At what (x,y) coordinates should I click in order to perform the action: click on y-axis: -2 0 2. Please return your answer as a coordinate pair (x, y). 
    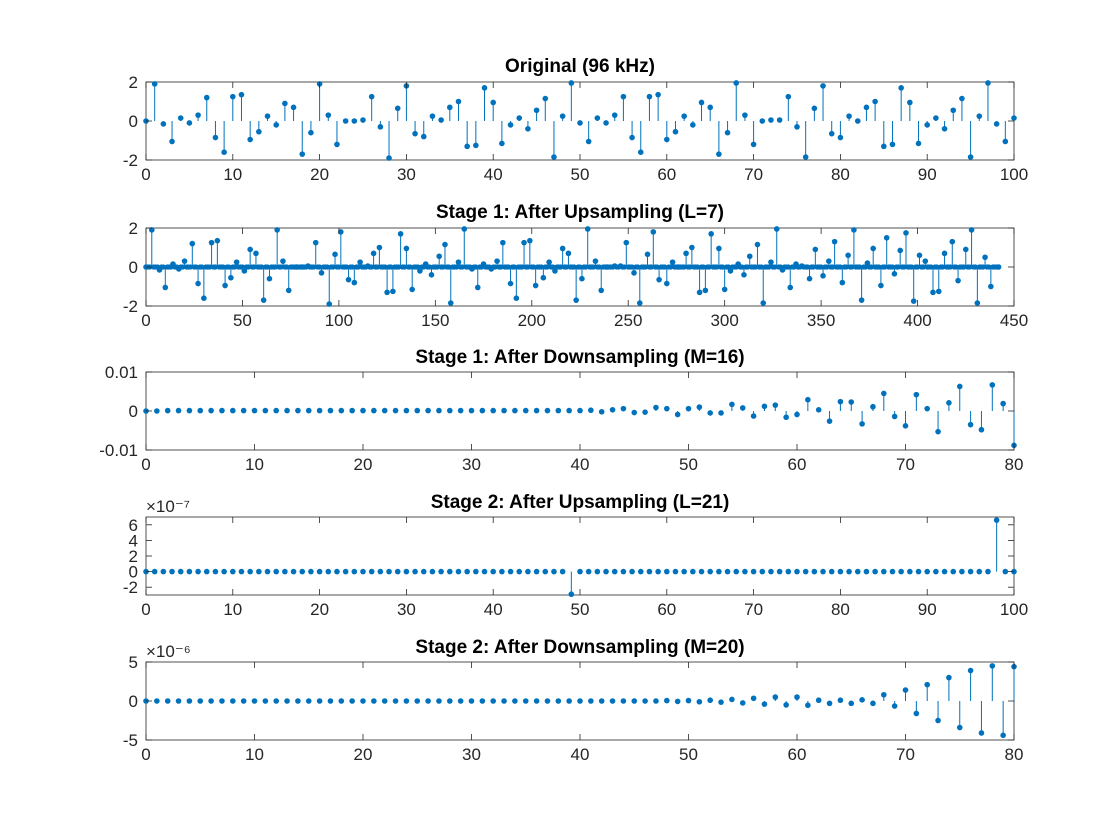
    Looking at the image, I should click on (568, 267).